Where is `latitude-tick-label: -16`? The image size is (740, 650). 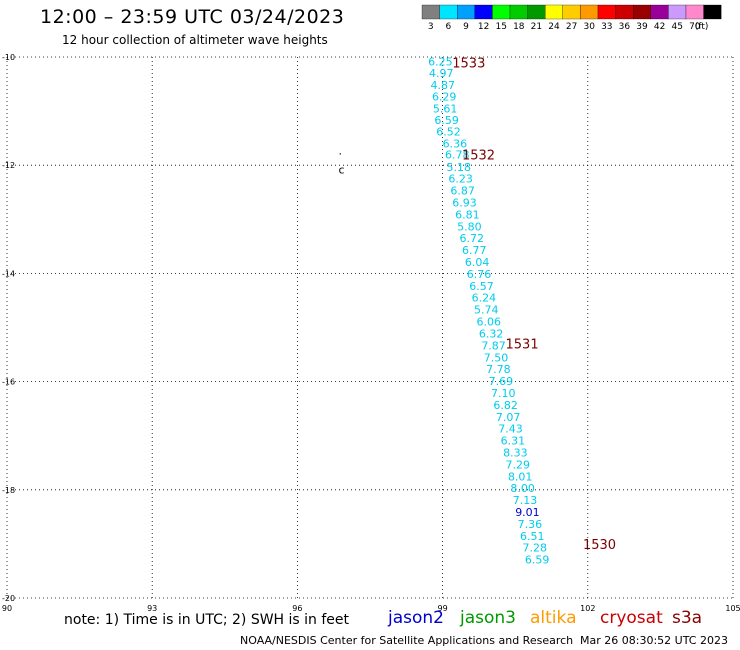 latitude-tick-label: -16 is located at coordinates (8, 382).